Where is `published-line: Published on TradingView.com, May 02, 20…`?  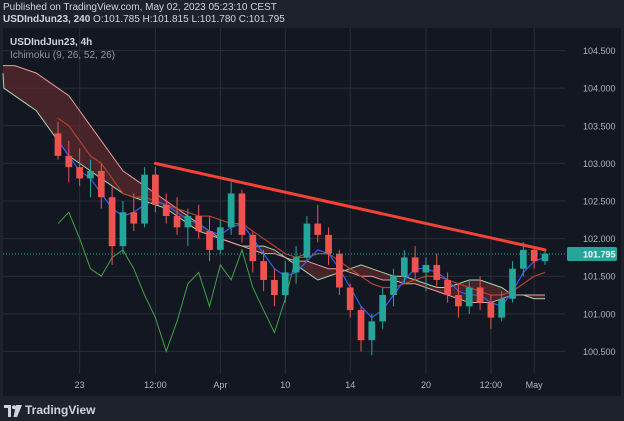 published-line: Published on TradingView.com, May 02, 20… is located at coordinates (140, 7).